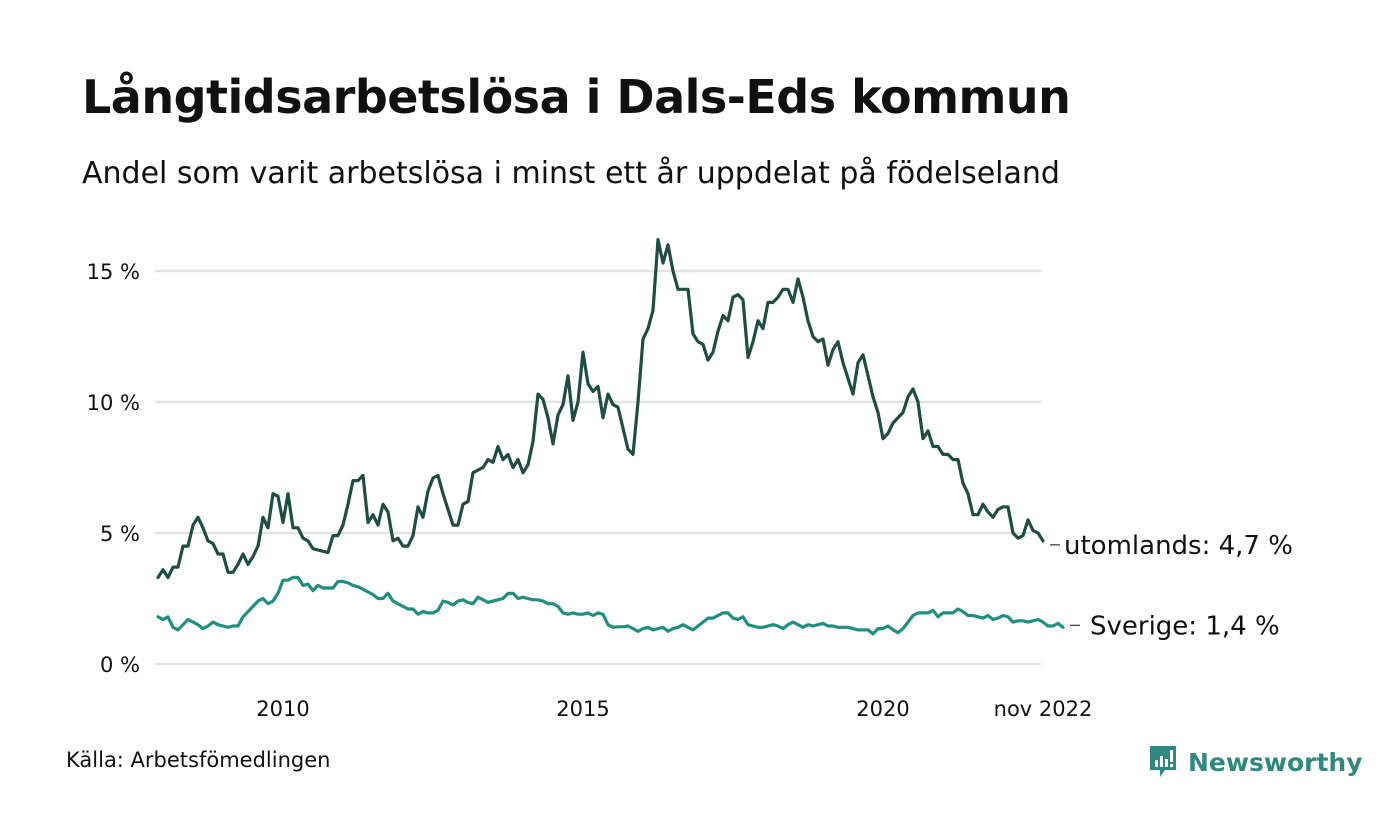 Image resolution: width=1400 pixels, height=840 pixels. Describe the element at coordinates (1275, 762) in the screenshot. I see `brand-name: Newsworthy` at that location.